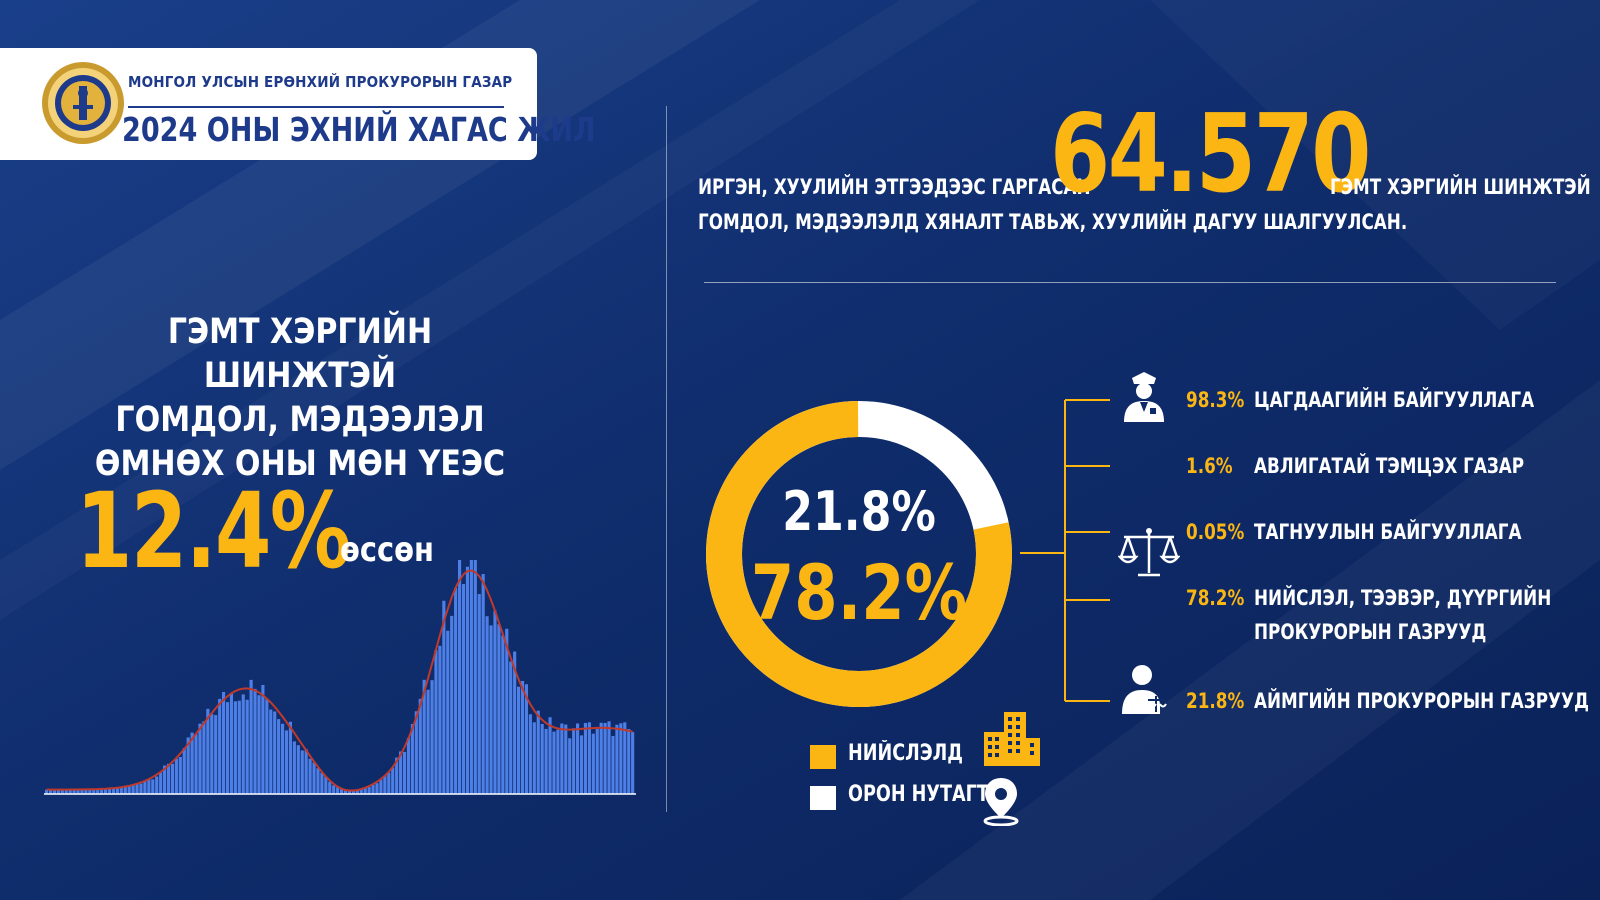  What do you see at coordinates (387, 550) in the screenshot?
I see `growth-word: өссөн` at bounding box center [387, 550].